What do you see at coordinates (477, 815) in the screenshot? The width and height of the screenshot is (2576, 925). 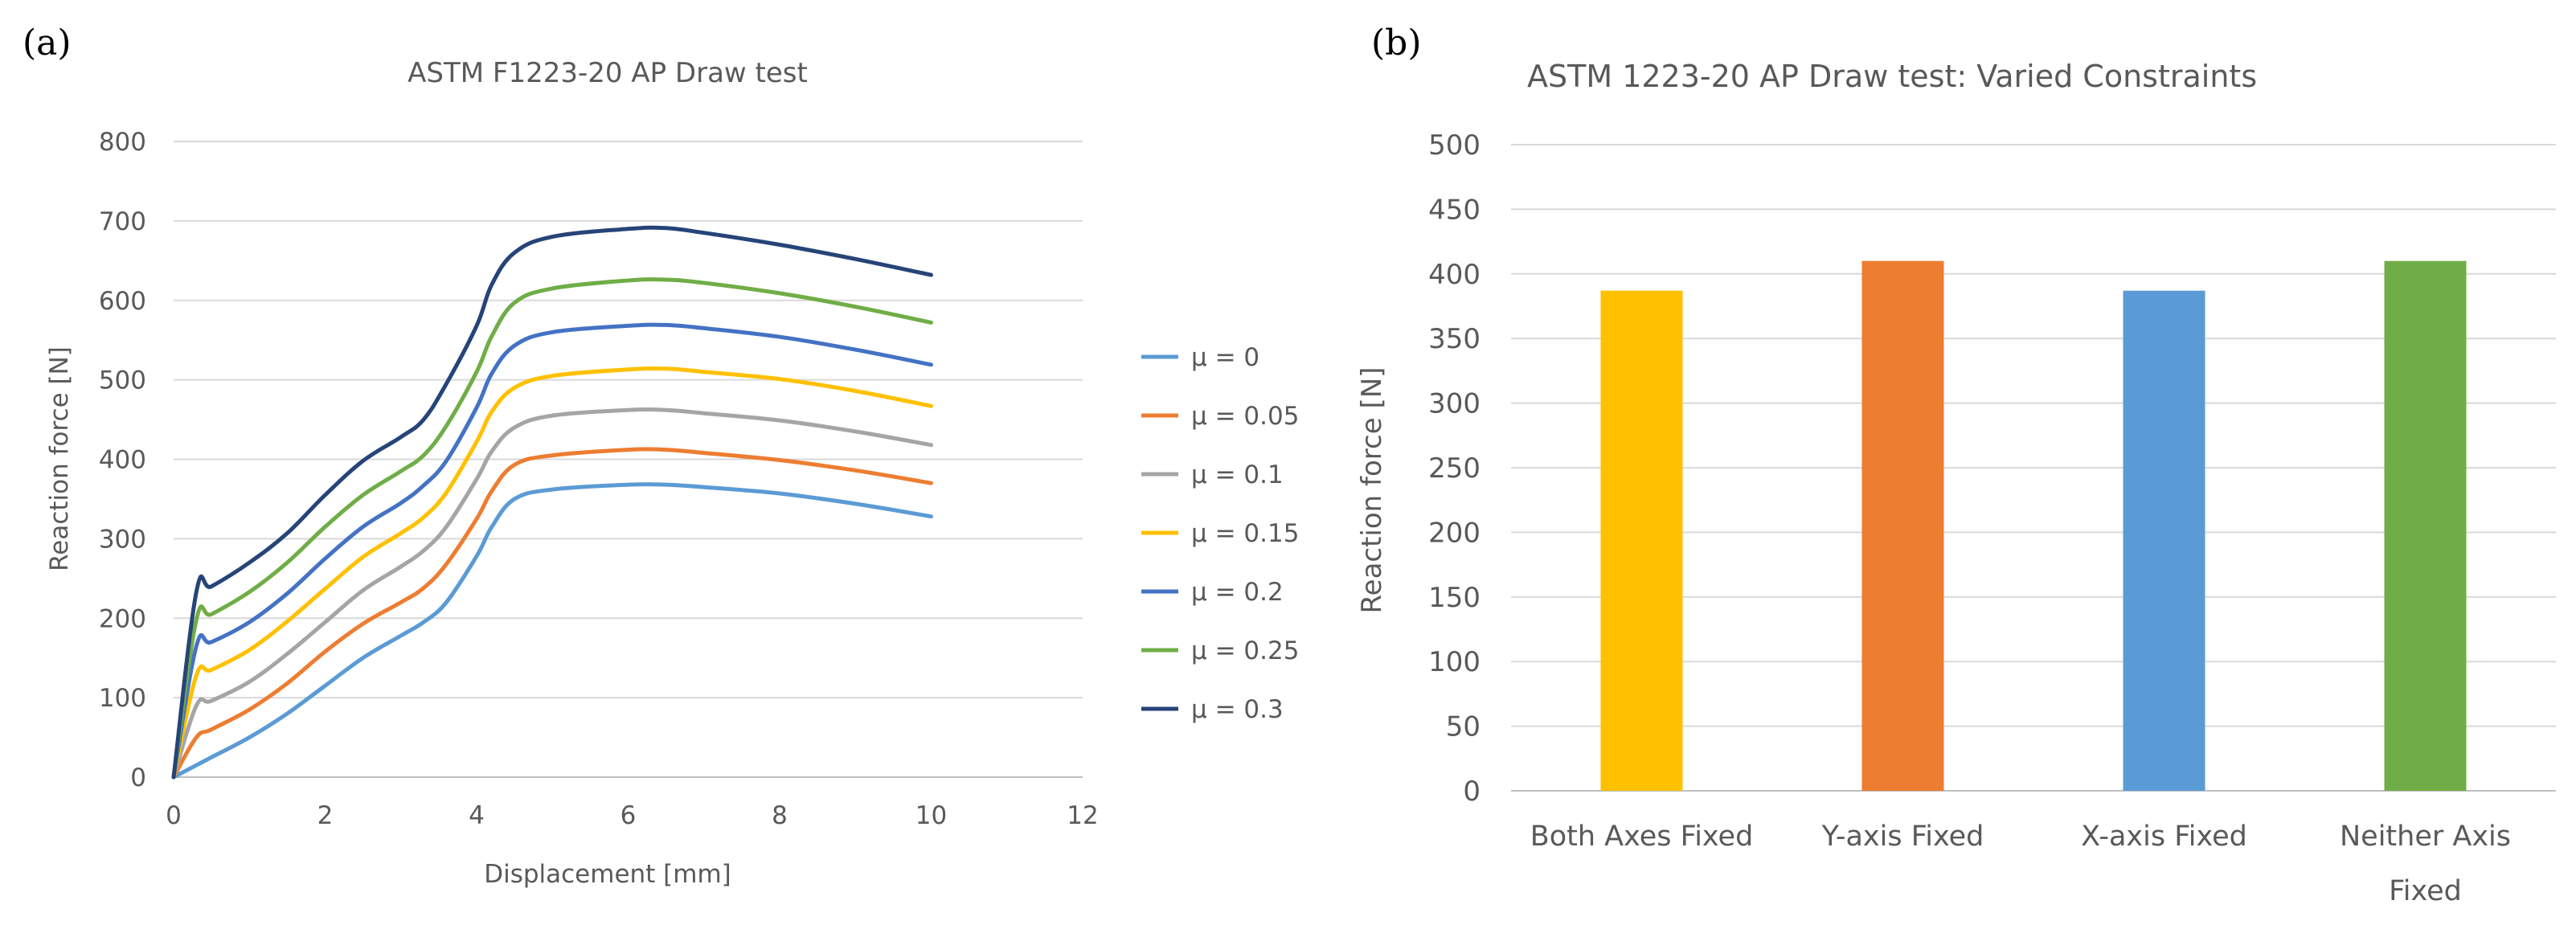 I see `x-tick-label: 4` at bounding box center [477, 815].